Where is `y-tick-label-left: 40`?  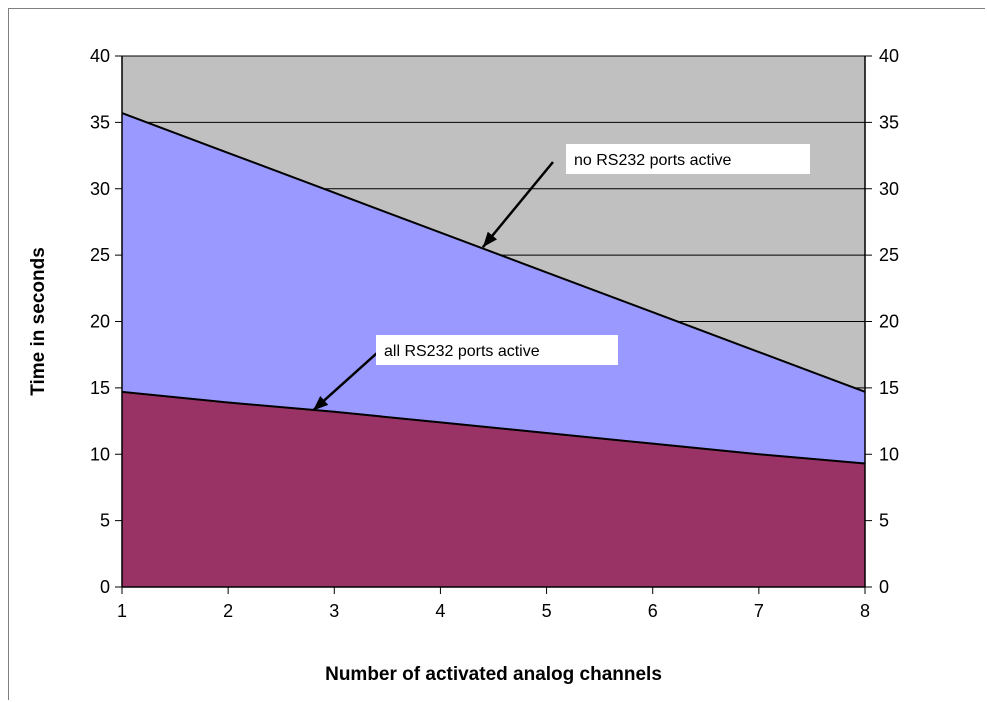 y-tick-label-left: 40 is located at coordinates (100, 56).